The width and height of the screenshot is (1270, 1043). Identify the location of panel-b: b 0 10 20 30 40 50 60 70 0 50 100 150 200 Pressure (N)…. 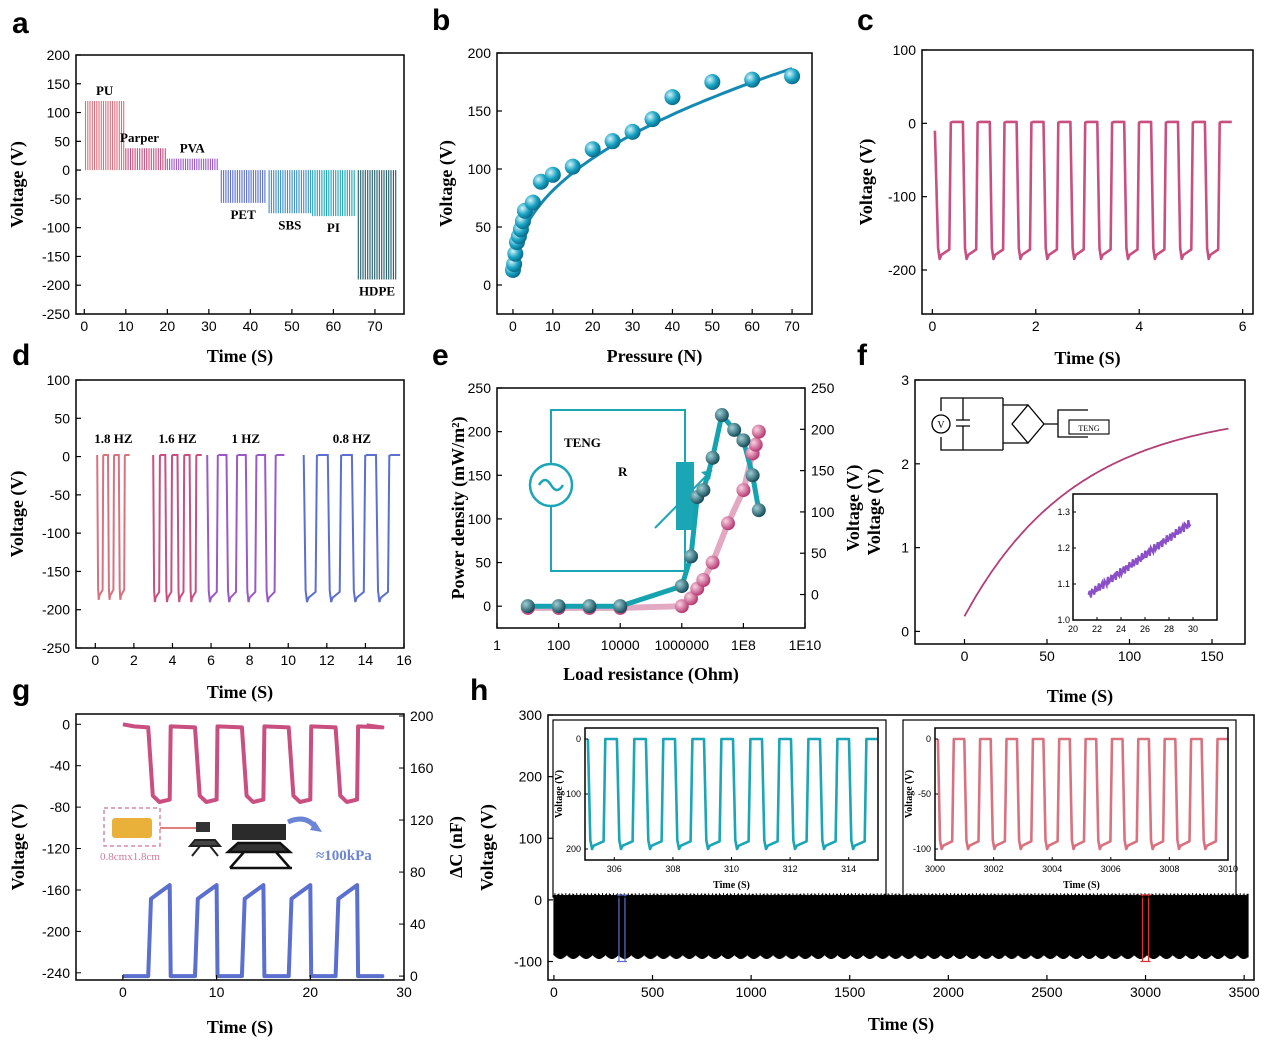
(622, 185).